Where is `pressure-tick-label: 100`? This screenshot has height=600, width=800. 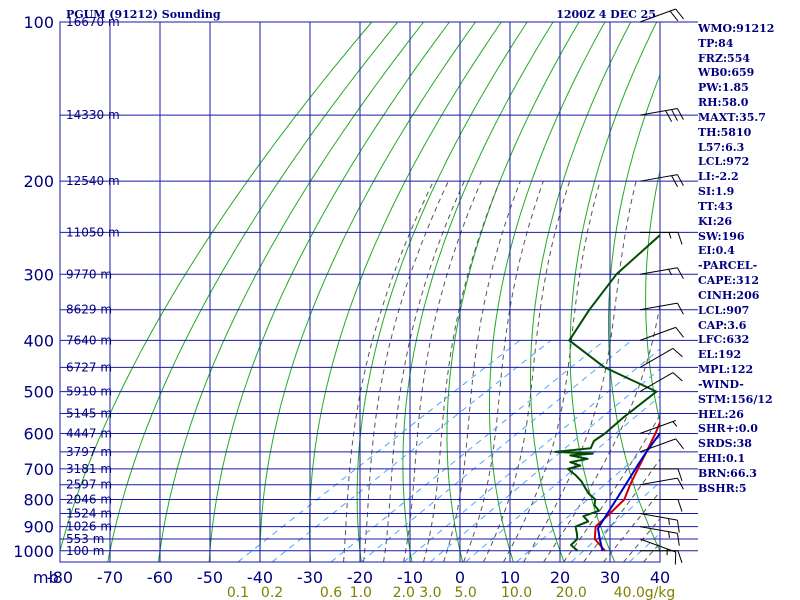
pressure-tick-label: 100 is located at coordinates (38, 22).